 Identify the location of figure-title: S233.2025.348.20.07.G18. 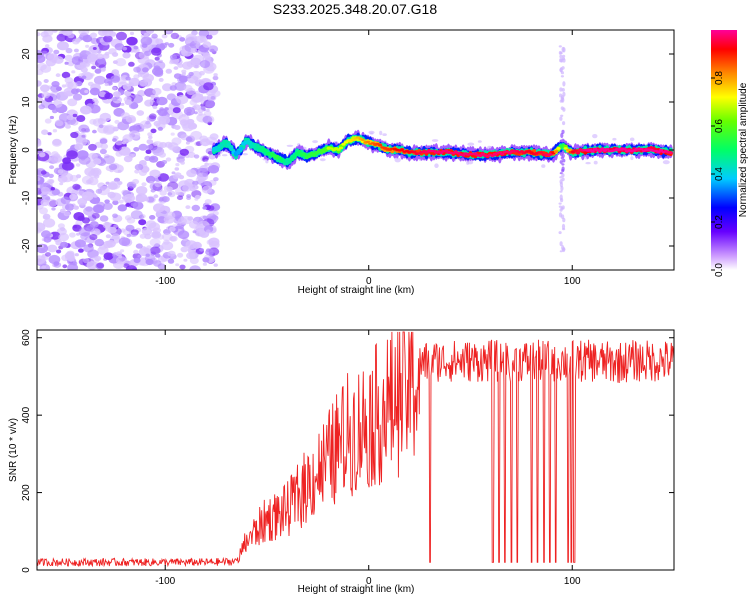
(355, 9).